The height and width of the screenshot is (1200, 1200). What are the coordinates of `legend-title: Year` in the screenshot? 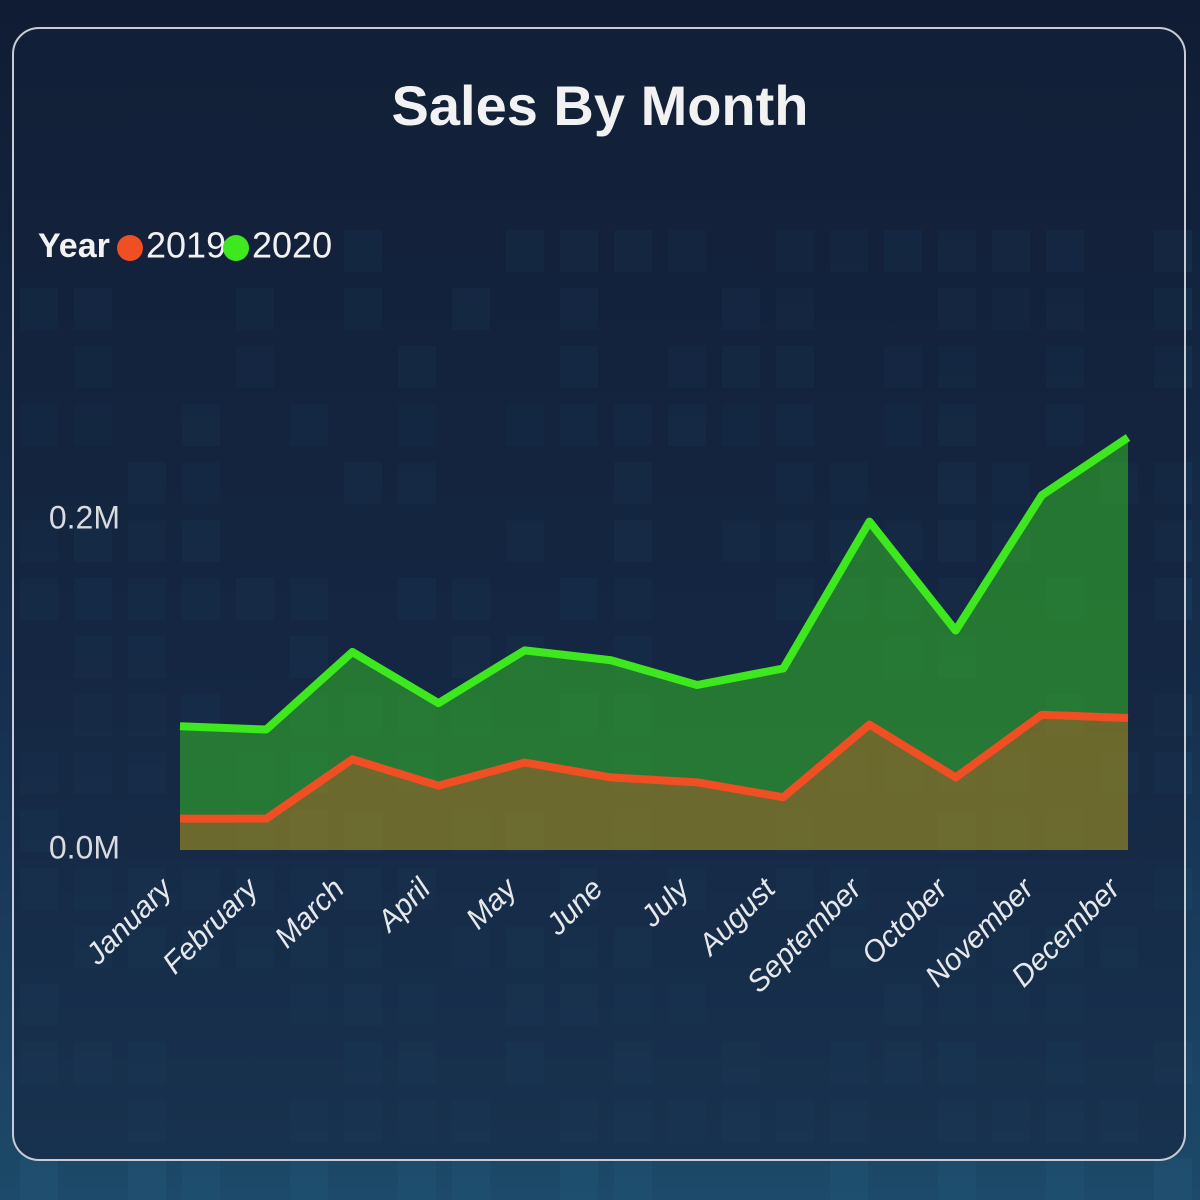 It's located at (74, 246).